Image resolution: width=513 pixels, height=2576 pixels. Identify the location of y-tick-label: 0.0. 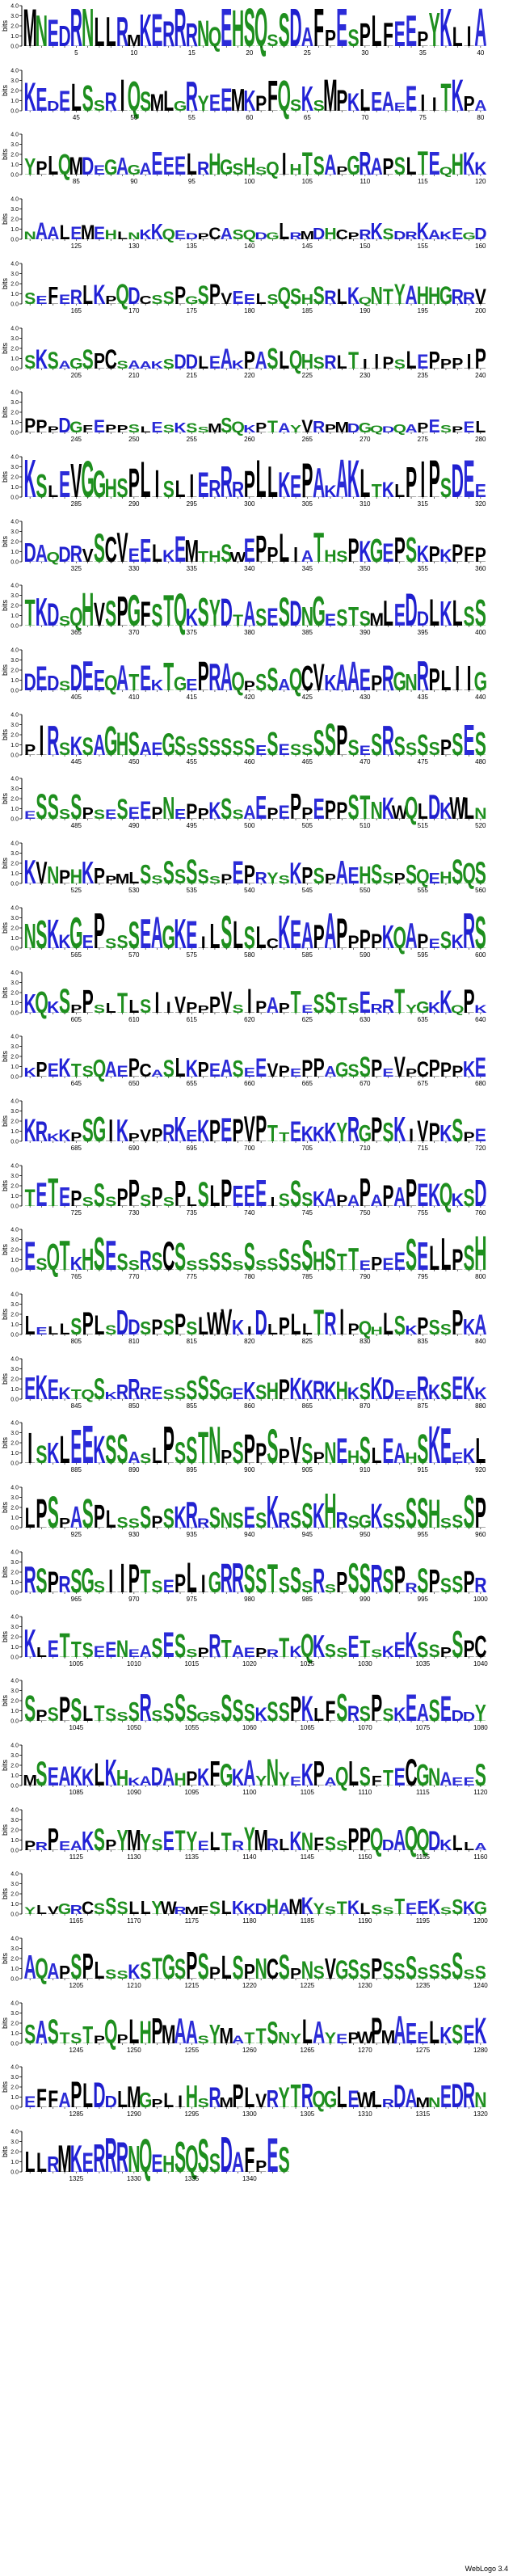
(15, 2044).